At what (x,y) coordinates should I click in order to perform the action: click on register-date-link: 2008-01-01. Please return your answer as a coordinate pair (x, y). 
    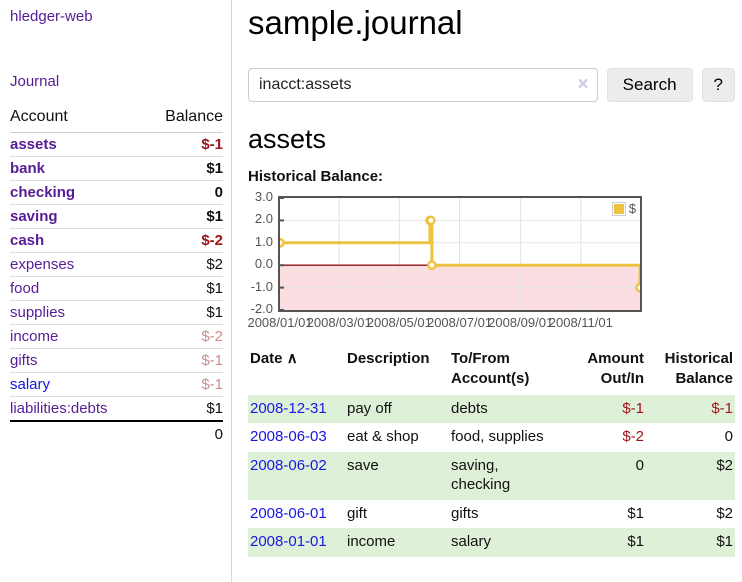
    Looking at the image, I should click on (288, 542).